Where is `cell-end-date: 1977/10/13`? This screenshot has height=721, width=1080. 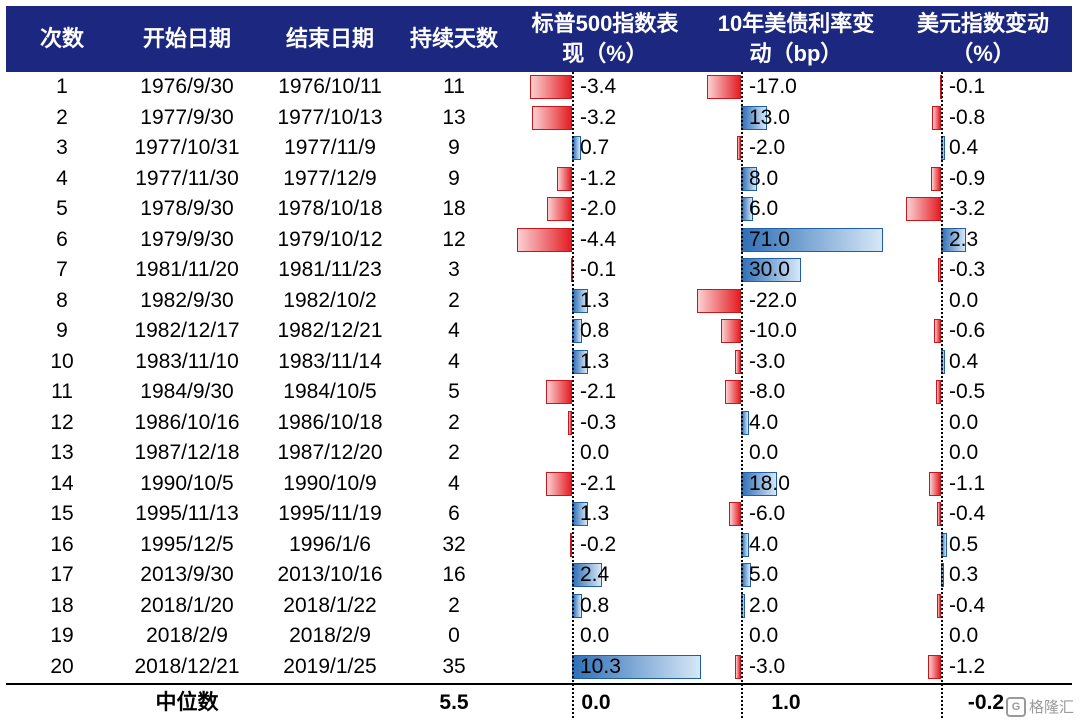
cell-end-date: 1977/10/13 is located at coordinates (330, 117).